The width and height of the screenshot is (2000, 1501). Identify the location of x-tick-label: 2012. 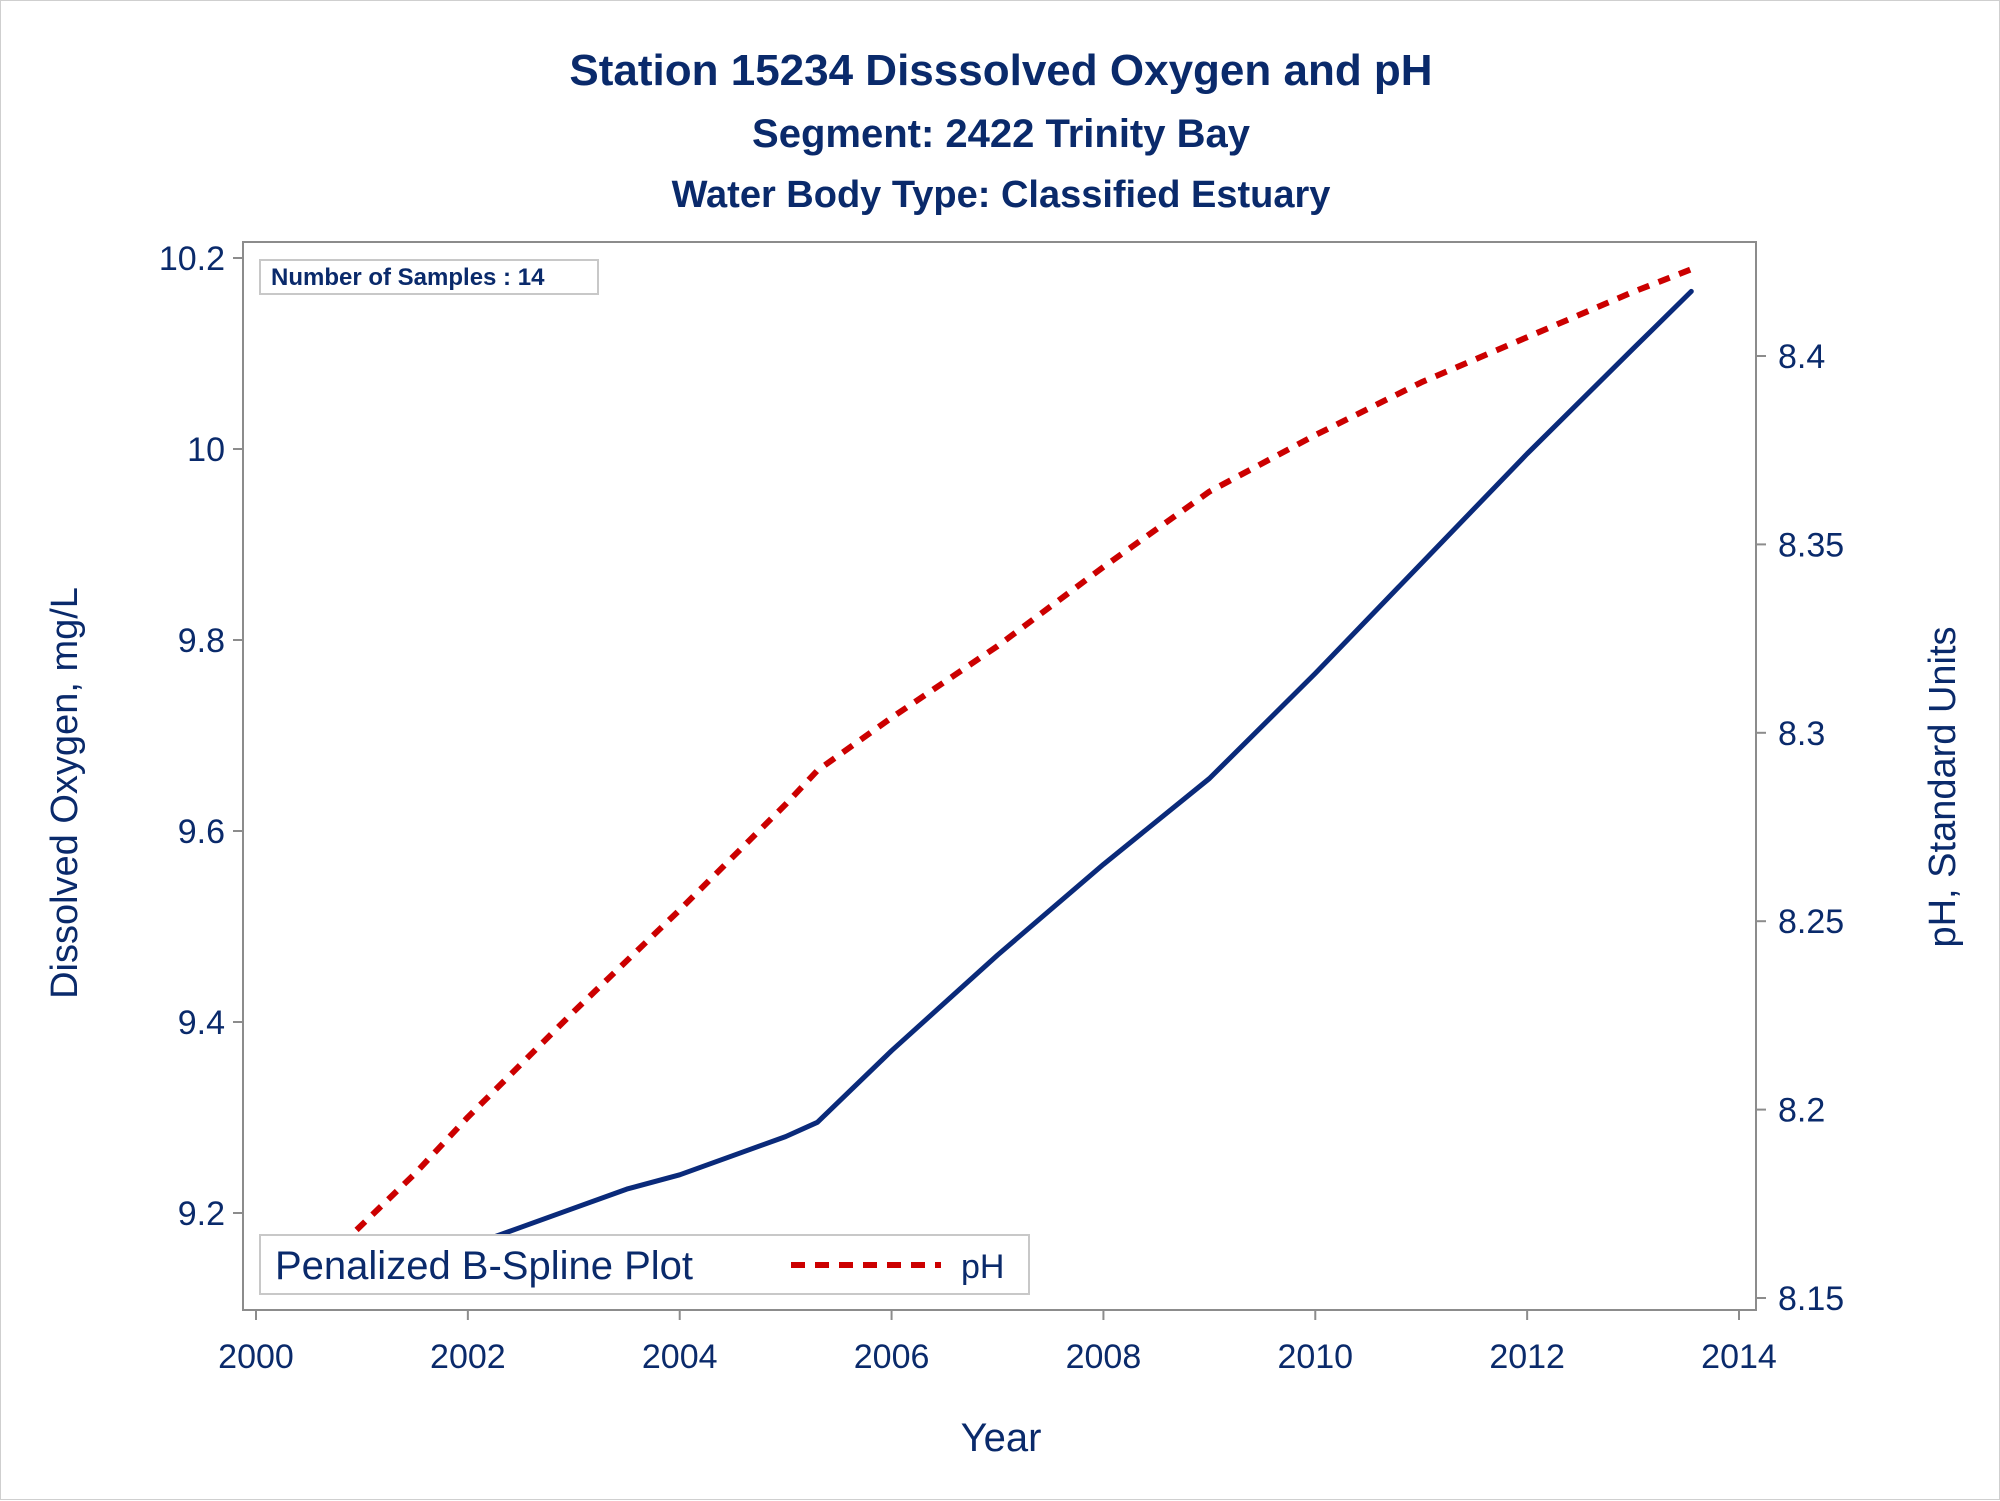
(1527, 1357).